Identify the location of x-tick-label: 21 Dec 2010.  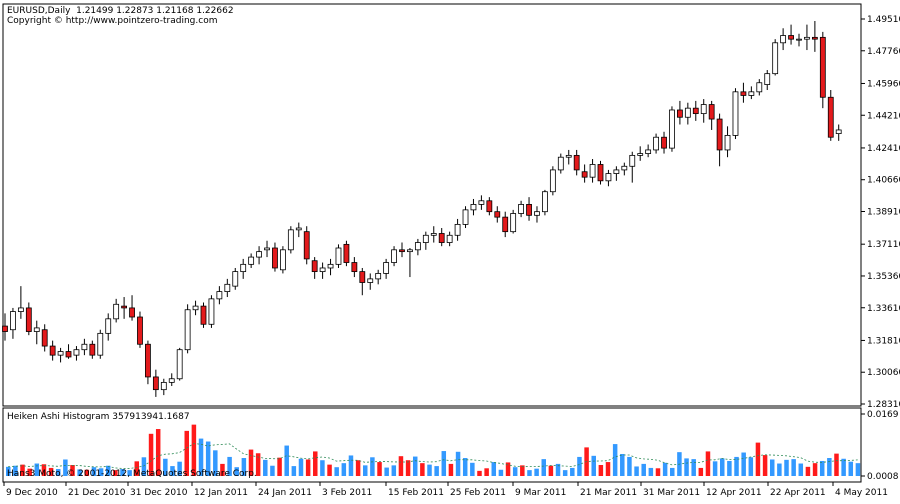
(97, 493).